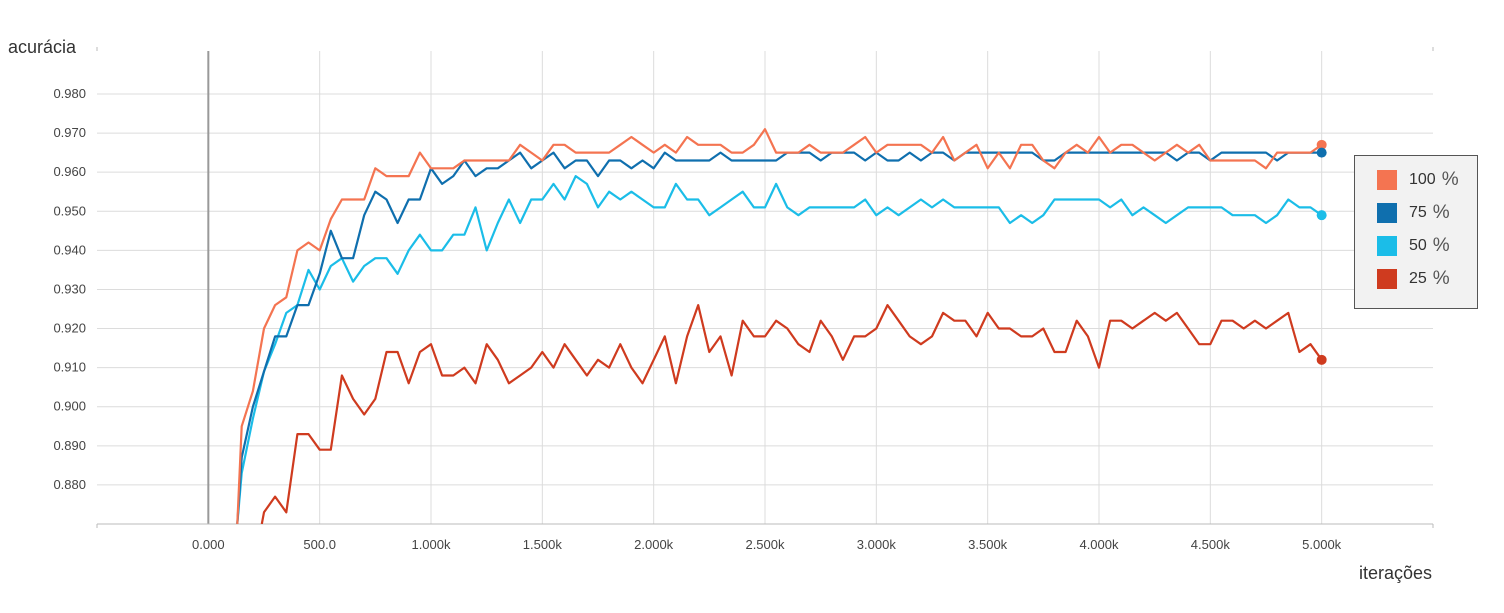 This screenshot has width=1504, height=613. What do you see at coordinates (988, 544) in the screenshot?
I see `x-tick-label: 3.500k` at bounding box center [988, 544].